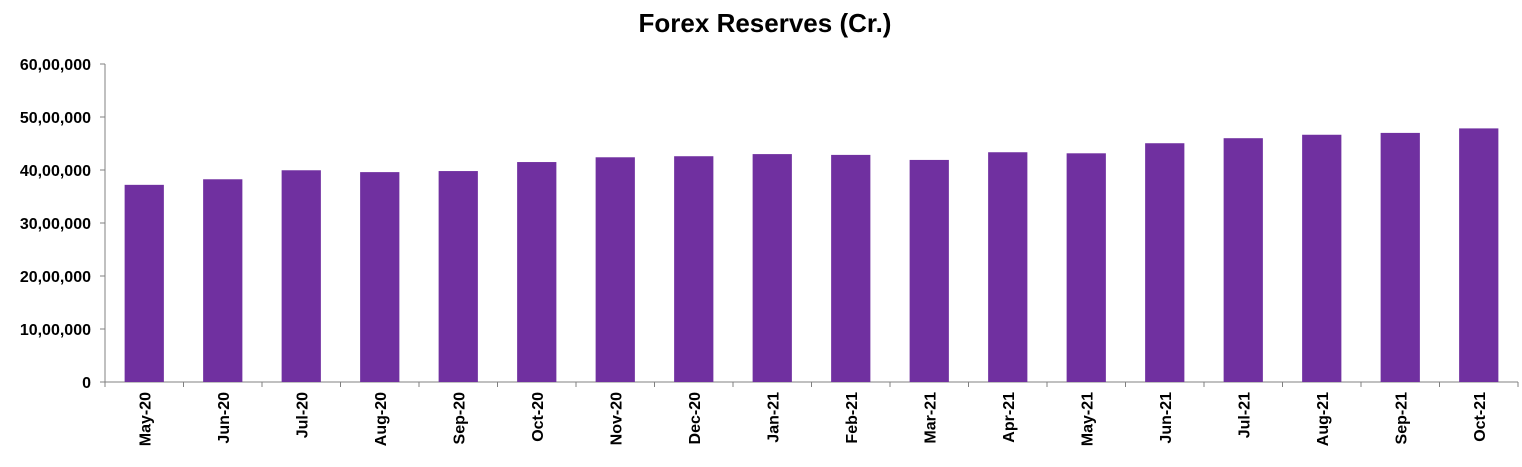 The height and width of the screenshot is (467, 1522). What do you see at coordinates (1323, 419) in the screenshot?
I see `x-tick-label: Aug-21` at bounding box center [1323, 419].